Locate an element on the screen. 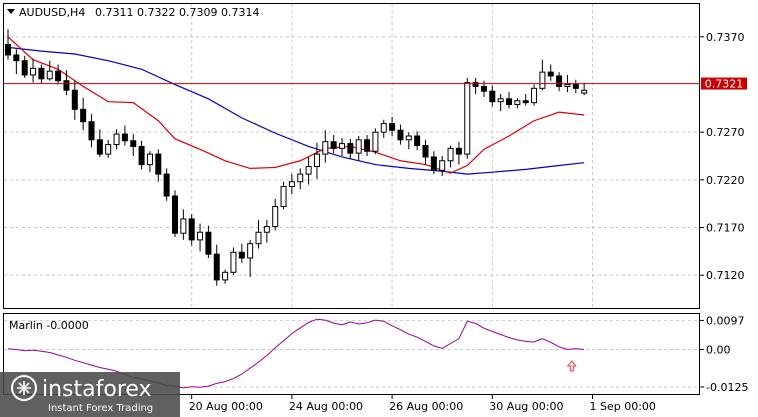 The height and width of the screenshot is (417, 758). up-arrow-icon is located at coordinates (571, 366).